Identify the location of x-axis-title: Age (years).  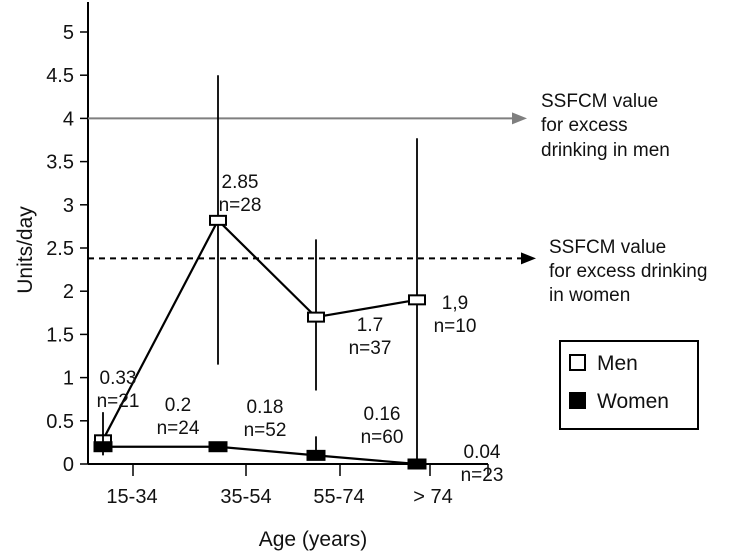
(313, 539).